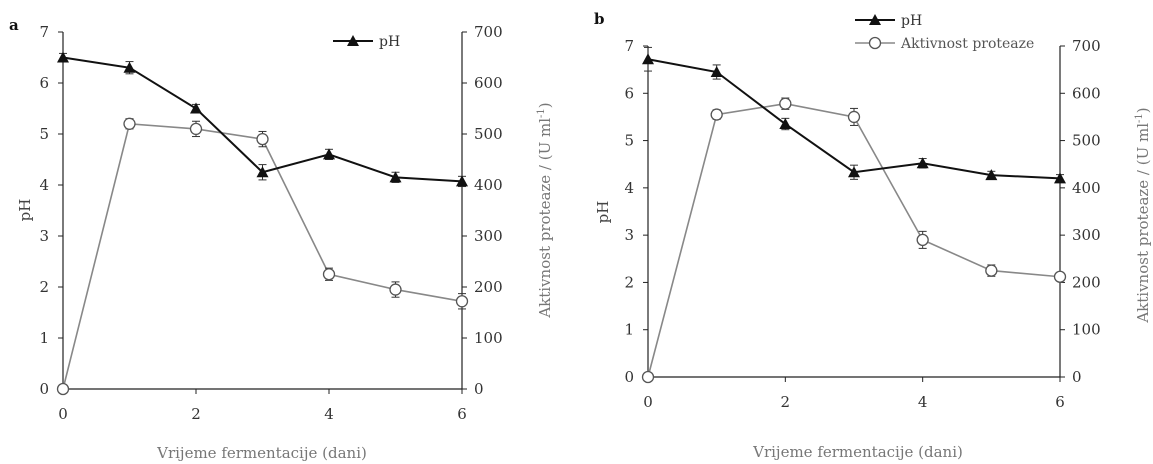 The height and width of the screenshot is (464, 1153). Describe the element at coordinates (875, 43) in the screenshot. I see `legend-marker-circle` at that location.